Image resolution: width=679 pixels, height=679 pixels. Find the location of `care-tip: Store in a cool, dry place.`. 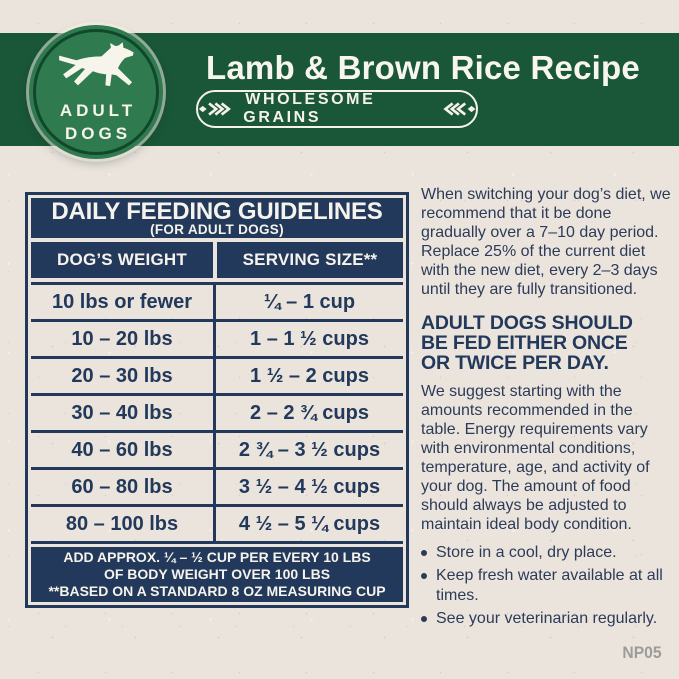

care-tip: Store in a cool, dry place. is located at coordinates (546, 553).